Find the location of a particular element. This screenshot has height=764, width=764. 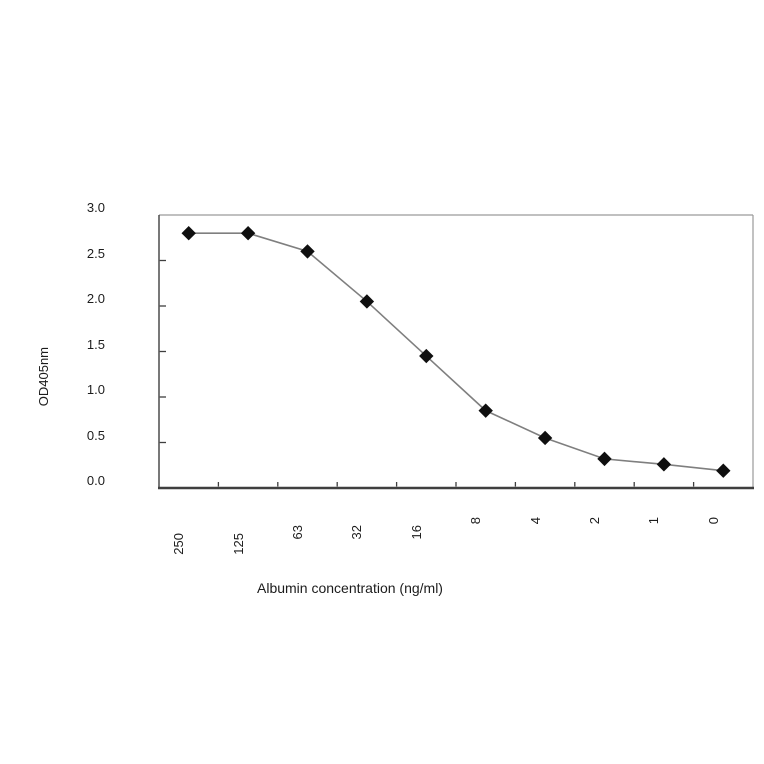

x-category-label: 1 is located at coordinates (654, 521).